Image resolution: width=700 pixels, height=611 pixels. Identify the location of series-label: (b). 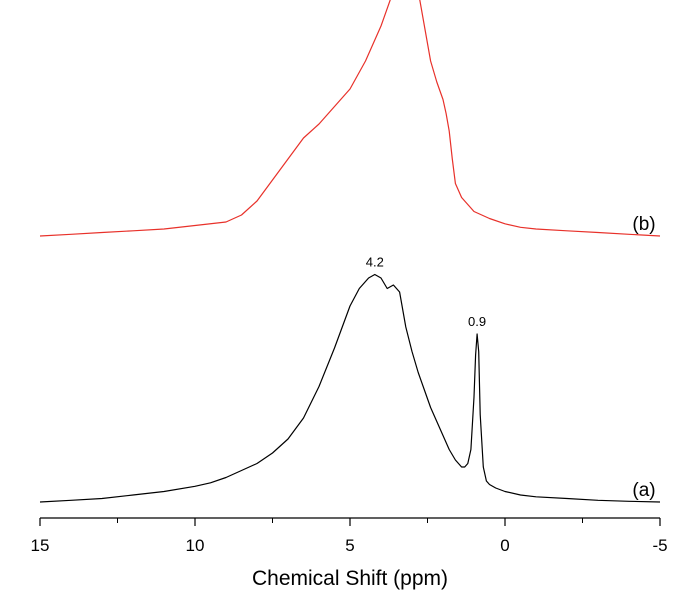
(643, 224).